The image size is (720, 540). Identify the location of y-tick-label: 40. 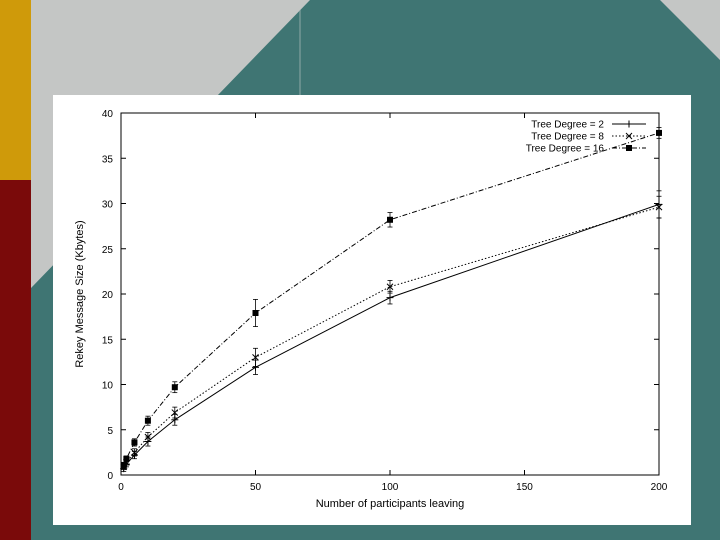
(108, 114).